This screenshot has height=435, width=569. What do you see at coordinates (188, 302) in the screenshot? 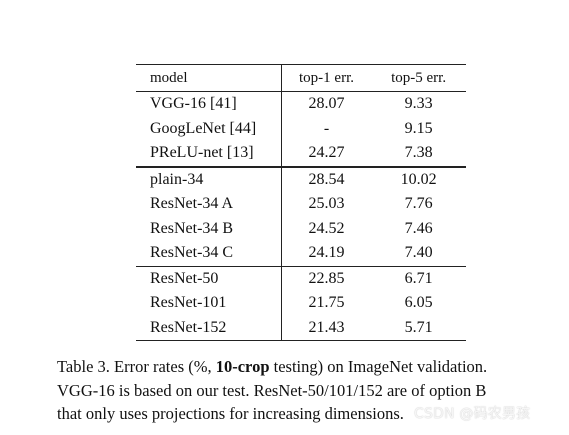
I see `model-cell: ResNet-101` at bounding box center [188, 302].